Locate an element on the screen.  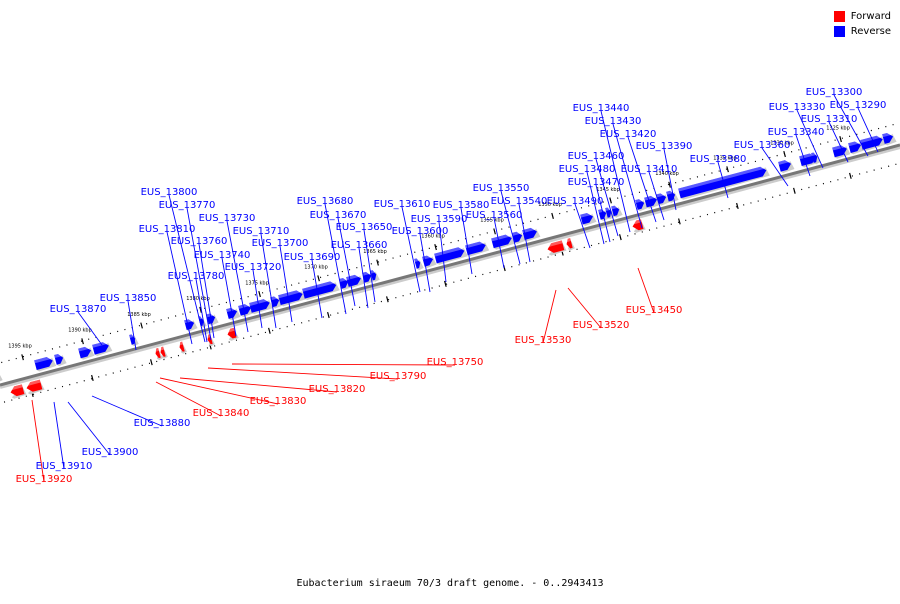
scale-tick-label: 1395 kbp is located at coordinates (20, 347).